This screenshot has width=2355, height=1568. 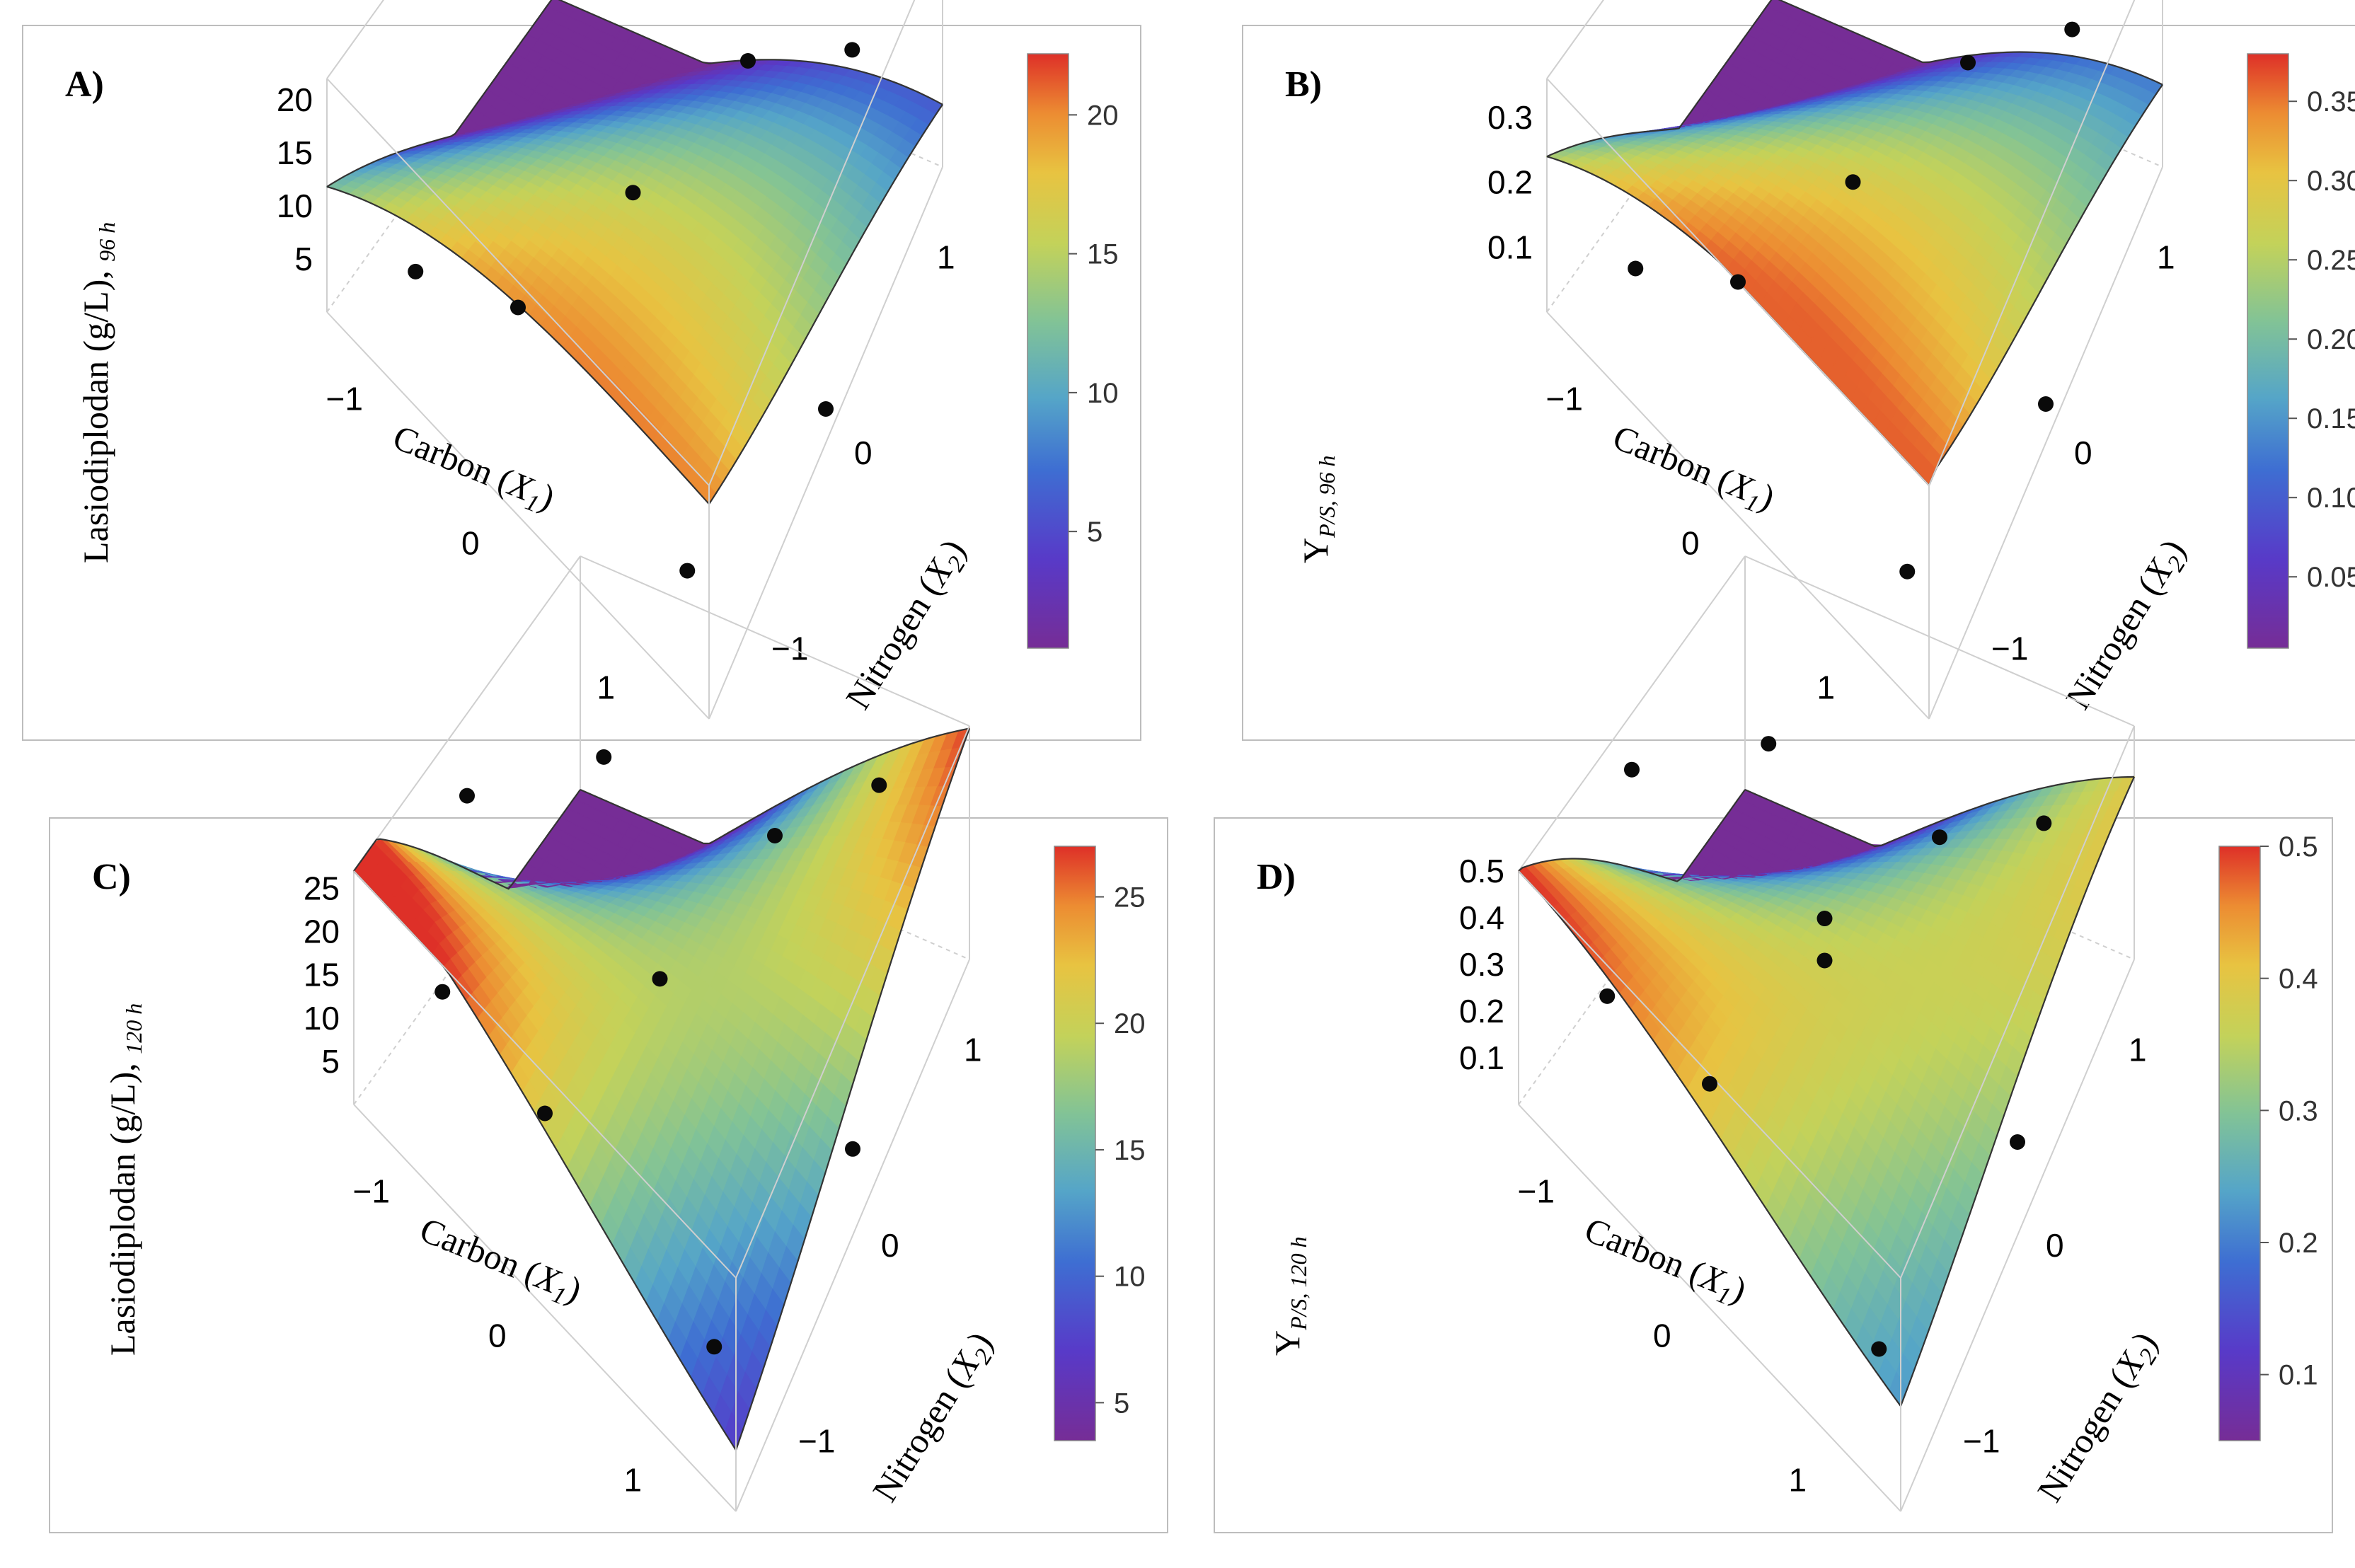 I want to click on colorbar-tick-label: 0.10, so click(x=2331, y=498).